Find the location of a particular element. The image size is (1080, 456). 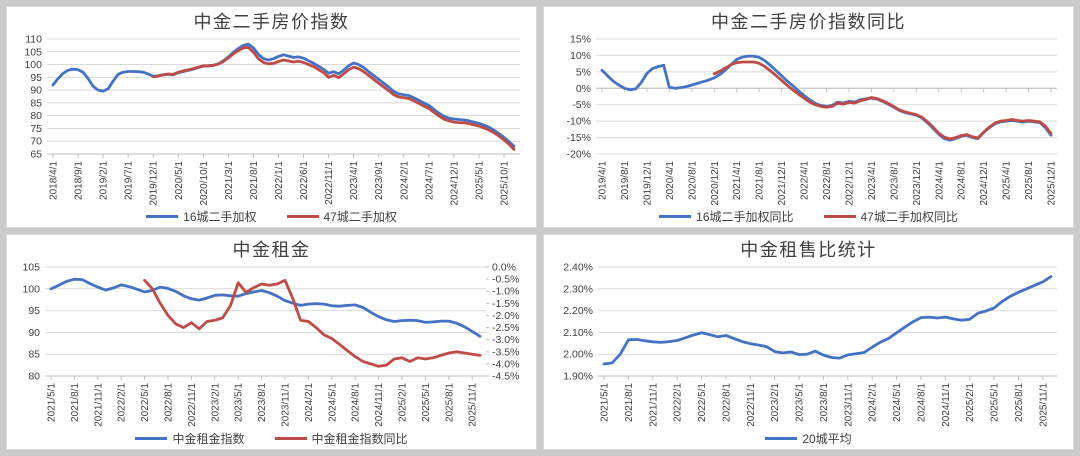

svg-text: 2019/4/1 is located at coordinates (603, 180).